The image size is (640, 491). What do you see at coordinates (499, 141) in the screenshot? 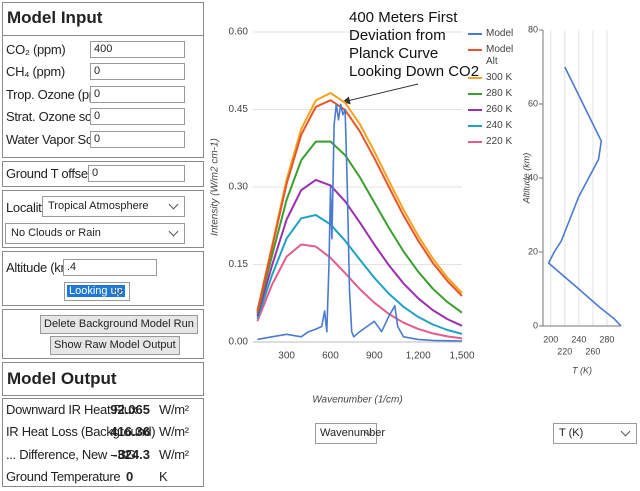
I see `legend-label: 220 K` at bounding box center [499, 141].